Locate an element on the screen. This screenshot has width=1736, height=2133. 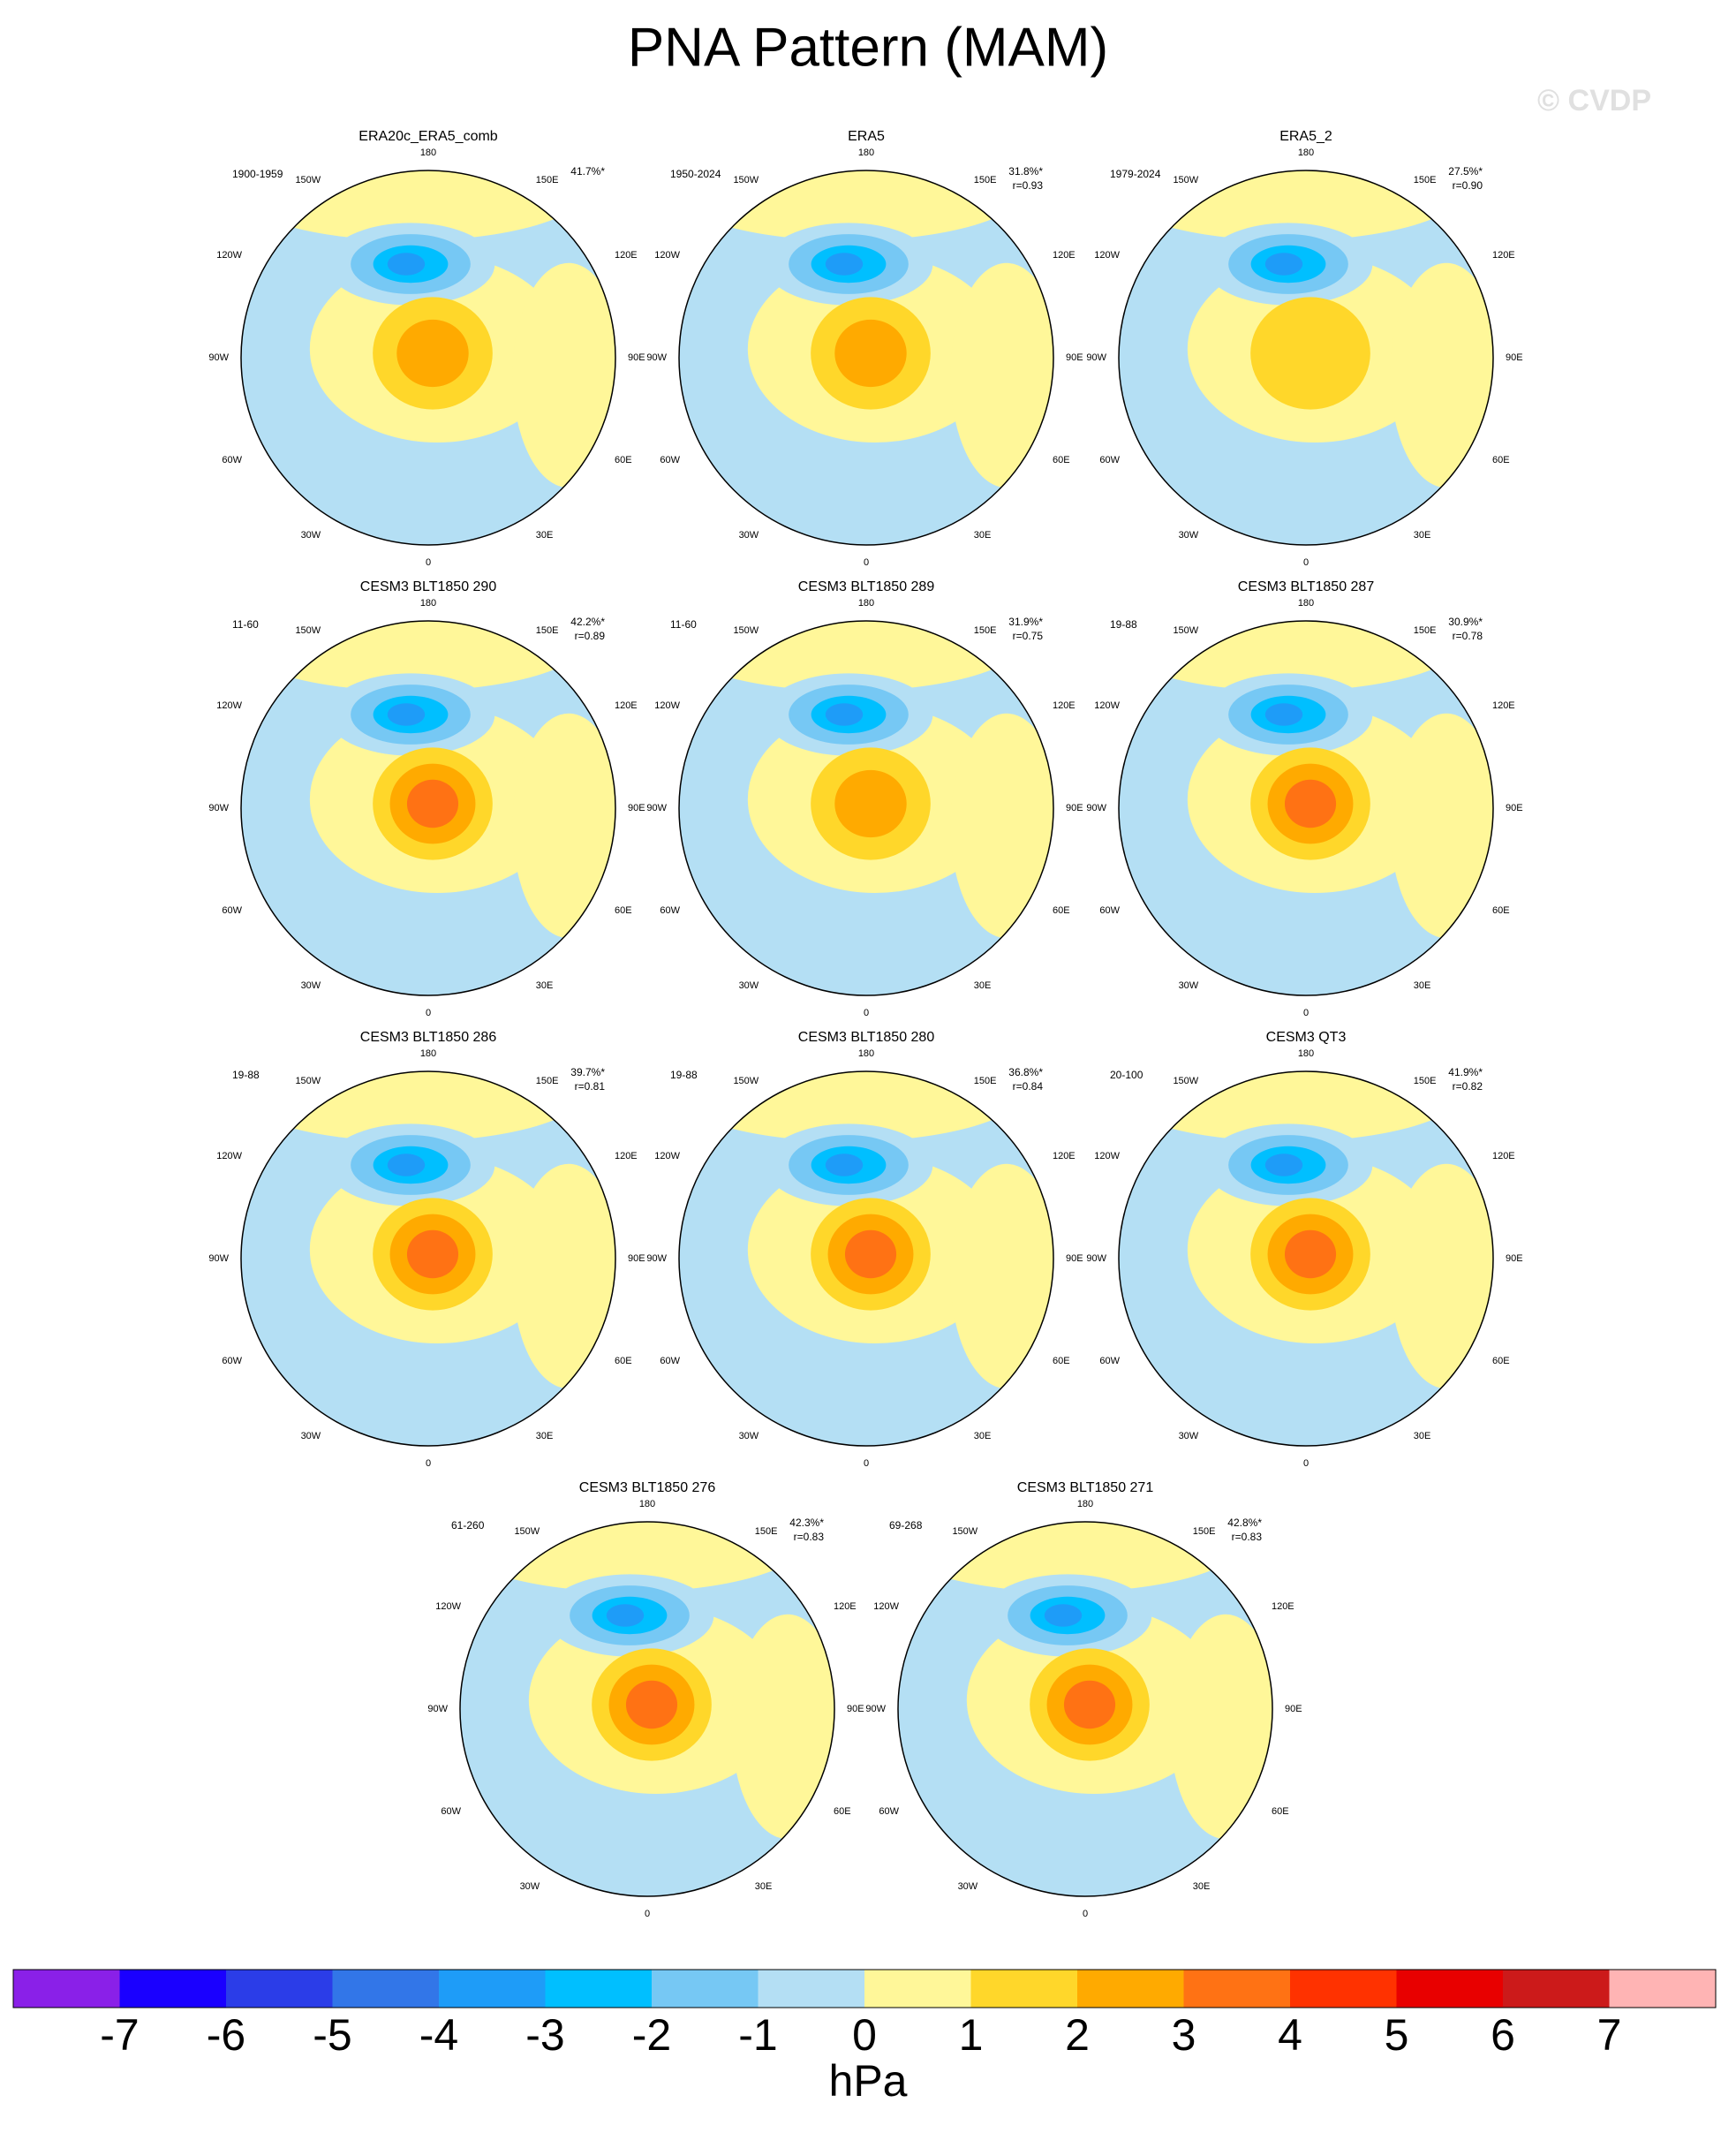
positive-core is located at coordinates (652, 1704).